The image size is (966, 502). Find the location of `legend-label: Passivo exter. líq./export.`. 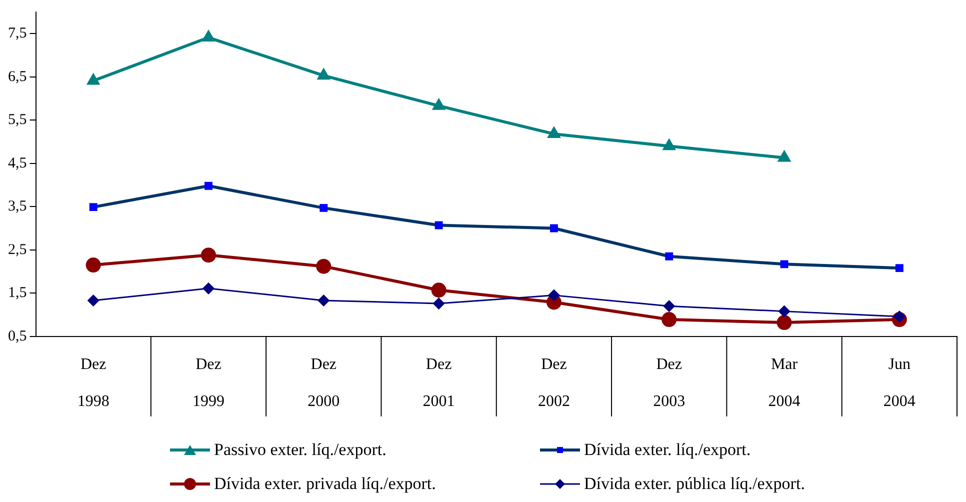

legend-label: Passivo exter. líq./export. is located at coordinates (300, 450).